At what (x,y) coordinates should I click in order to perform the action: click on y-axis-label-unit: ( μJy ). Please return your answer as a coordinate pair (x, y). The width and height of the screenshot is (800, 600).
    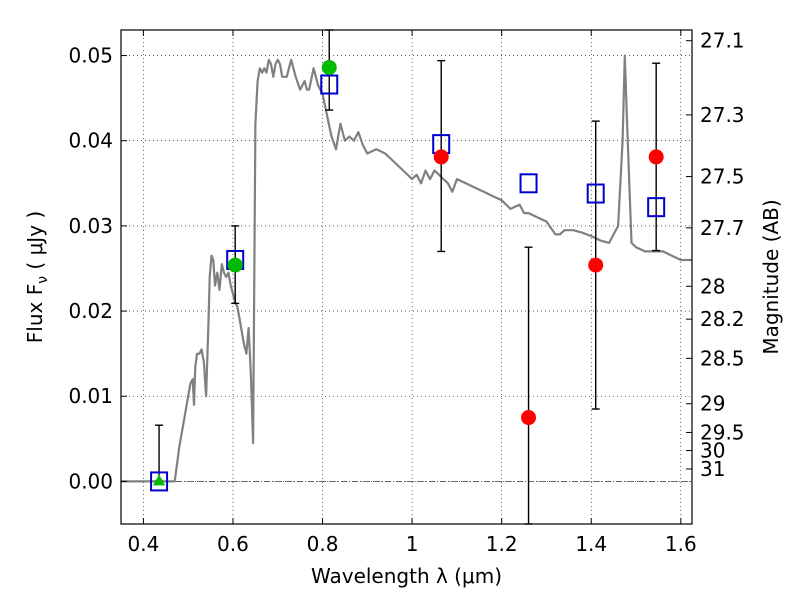
    Looking at the image, I should click on (35, 243).